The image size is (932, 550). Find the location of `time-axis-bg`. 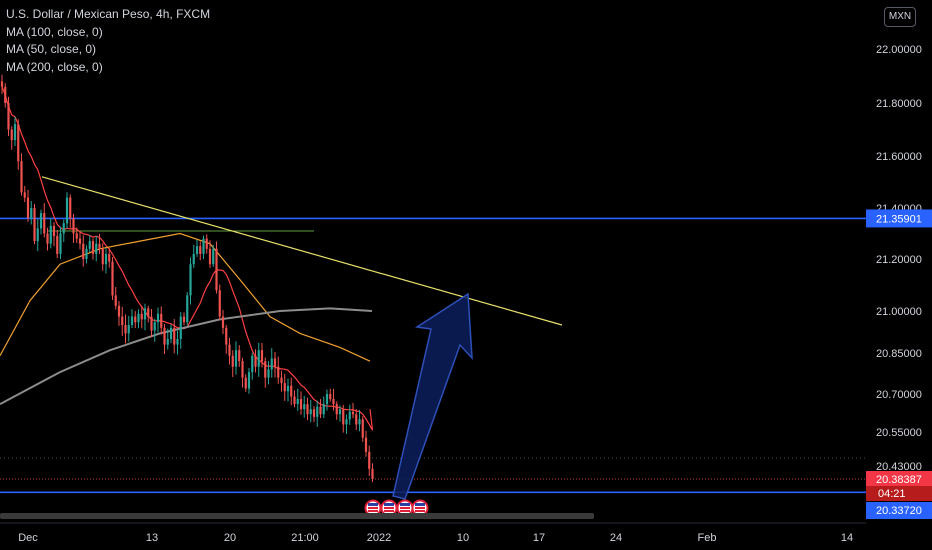

time-axis-bg is located at coordinates (433, 536).